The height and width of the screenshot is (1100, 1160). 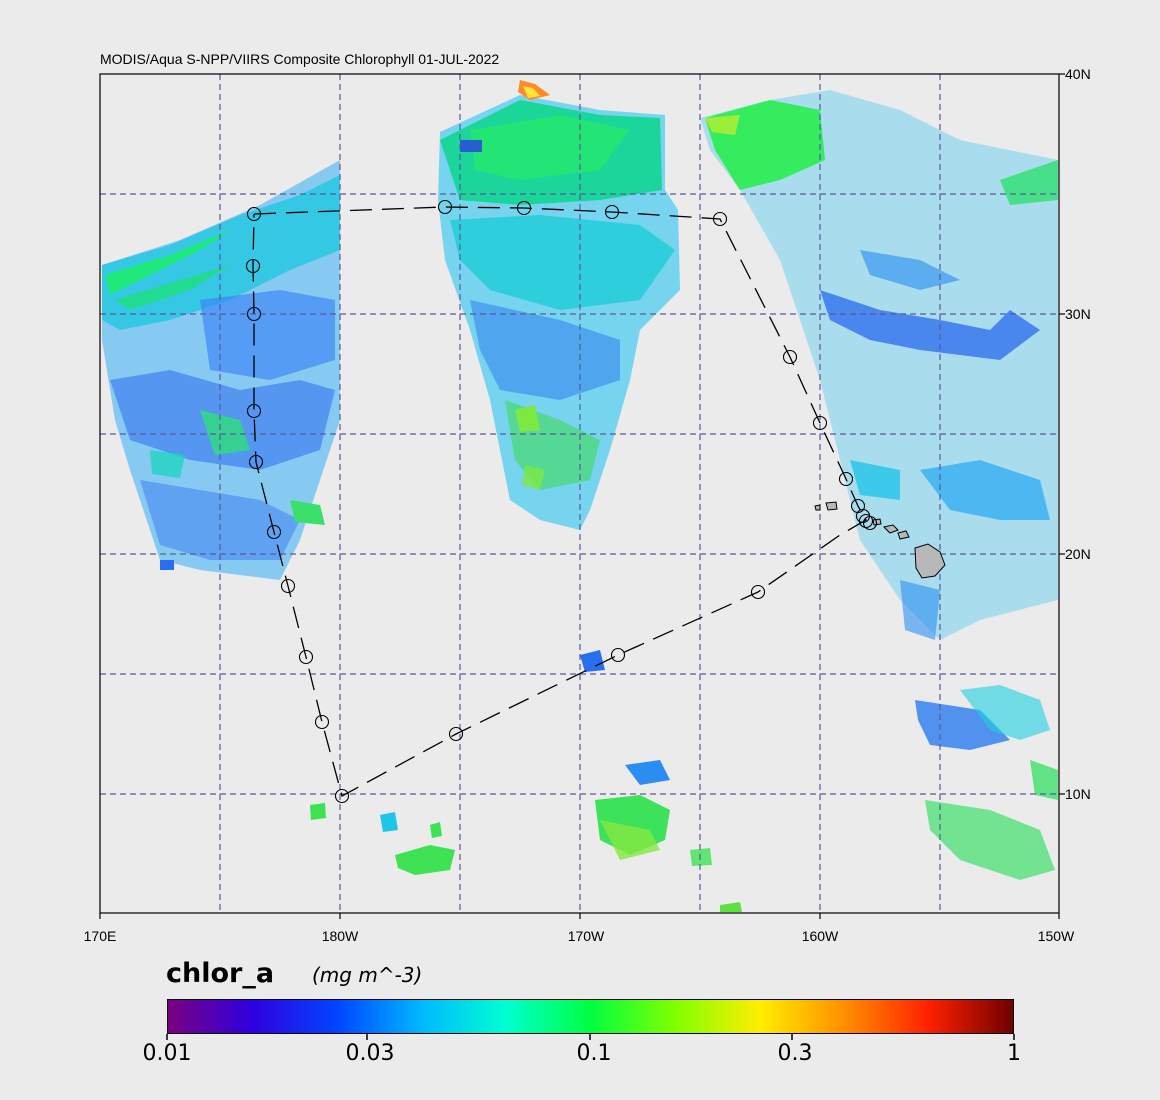 I want to click on x-tick-label: 160W, so click(x=820, y=936).